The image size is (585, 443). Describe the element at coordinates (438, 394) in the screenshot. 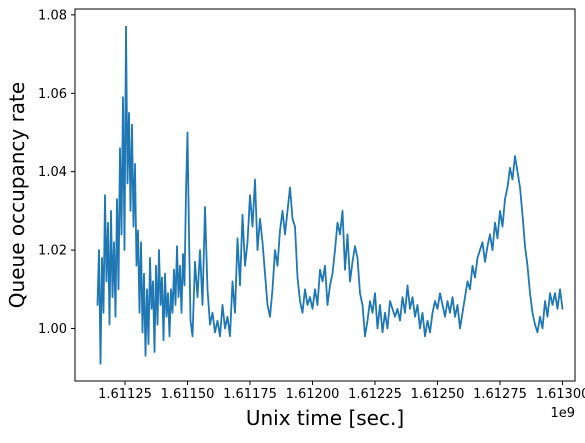

I see `x-tick-label: 1.61250` at that location.